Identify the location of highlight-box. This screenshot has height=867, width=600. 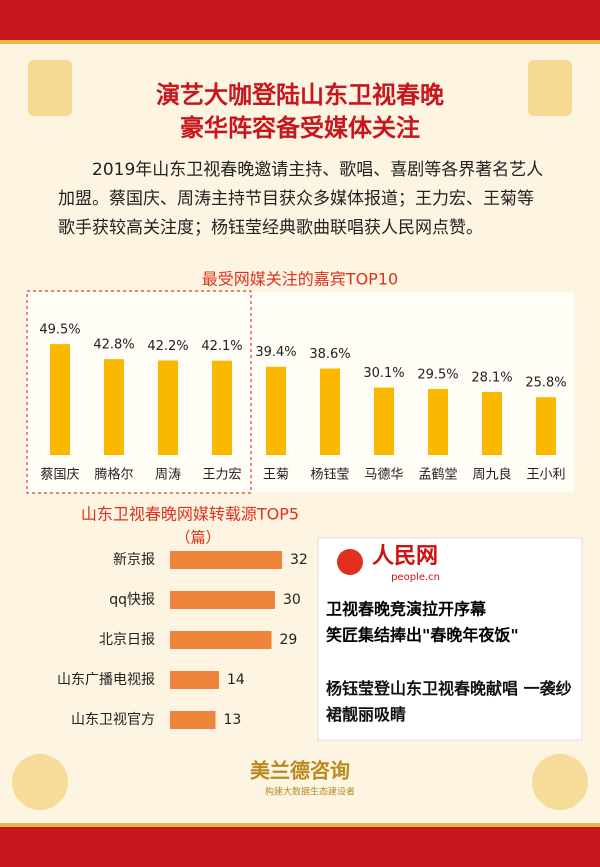
(139, 392).